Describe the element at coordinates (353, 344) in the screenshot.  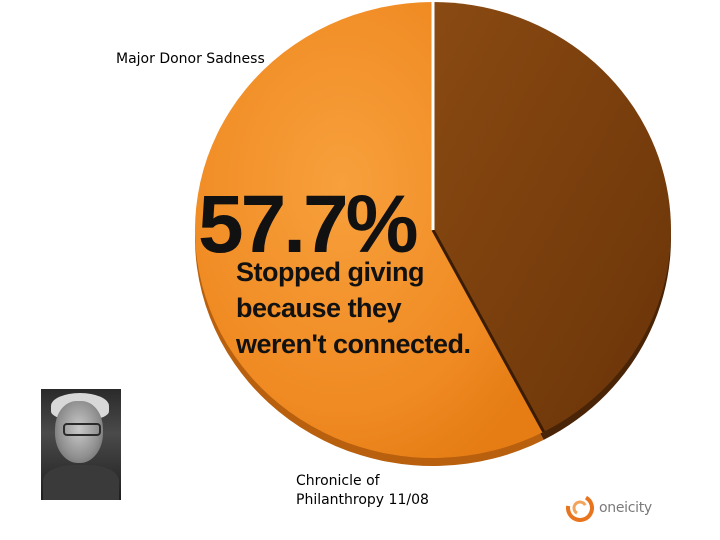
I see `stat-line: weren't connected.` at that location.